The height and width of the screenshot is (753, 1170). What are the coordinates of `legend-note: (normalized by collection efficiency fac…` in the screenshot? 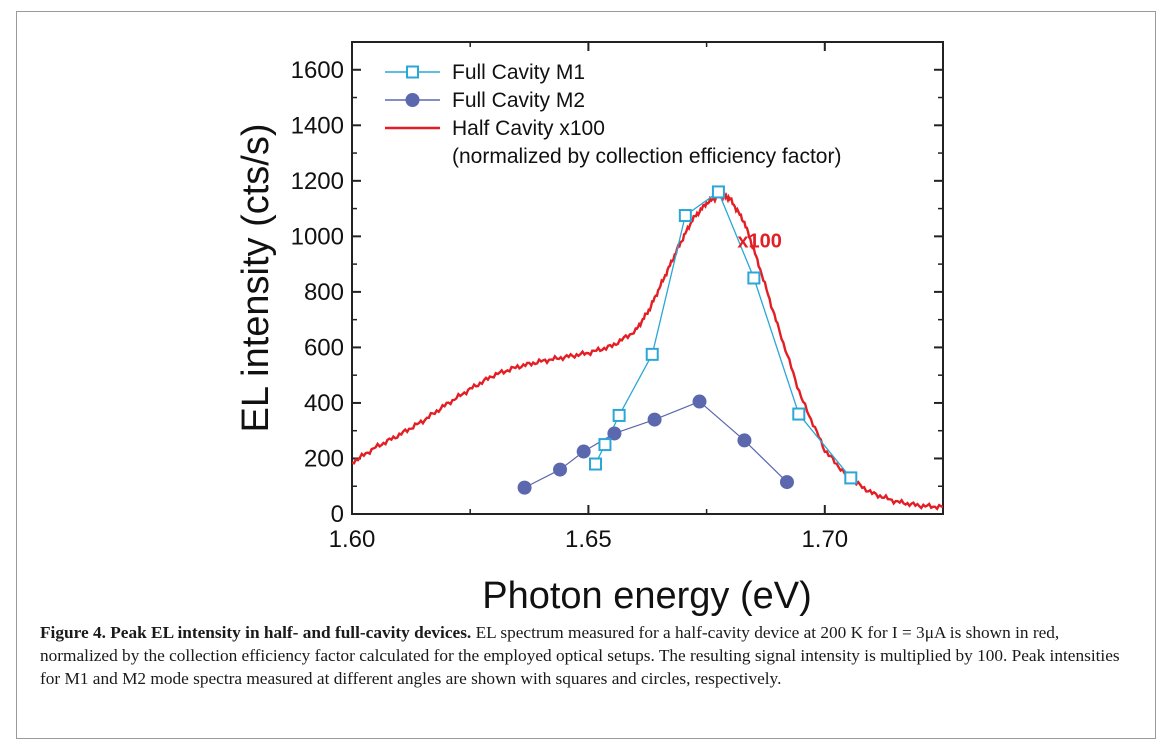 It's located at (646, 156).